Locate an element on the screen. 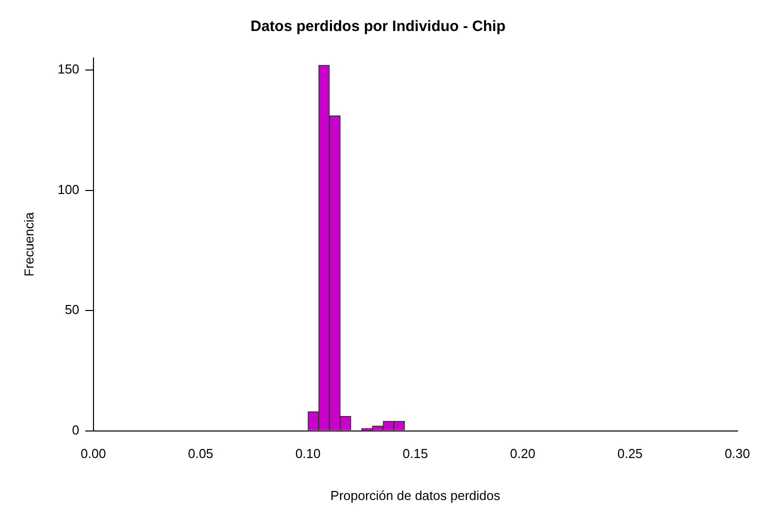 The height and width of the screenshot is (529, 766). y-tick-label: 50 is located at coordinates (72, 310).